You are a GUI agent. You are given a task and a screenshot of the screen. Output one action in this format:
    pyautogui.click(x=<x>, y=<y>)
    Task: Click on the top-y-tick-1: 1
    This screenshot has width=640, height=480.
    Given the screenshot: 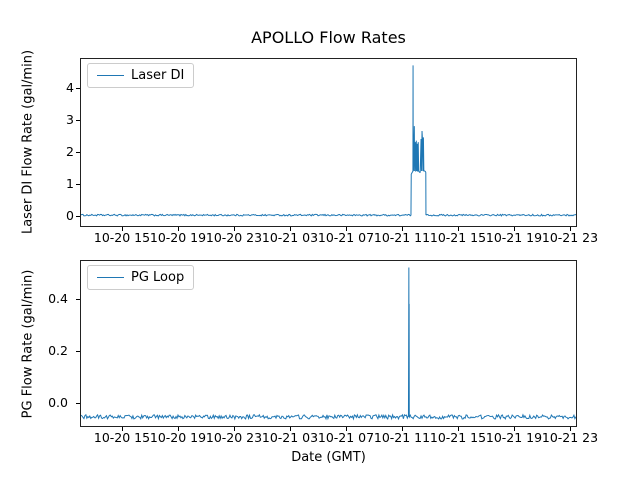 What is the action you would take?
    pyautogui.click(x=70, y=183)
    